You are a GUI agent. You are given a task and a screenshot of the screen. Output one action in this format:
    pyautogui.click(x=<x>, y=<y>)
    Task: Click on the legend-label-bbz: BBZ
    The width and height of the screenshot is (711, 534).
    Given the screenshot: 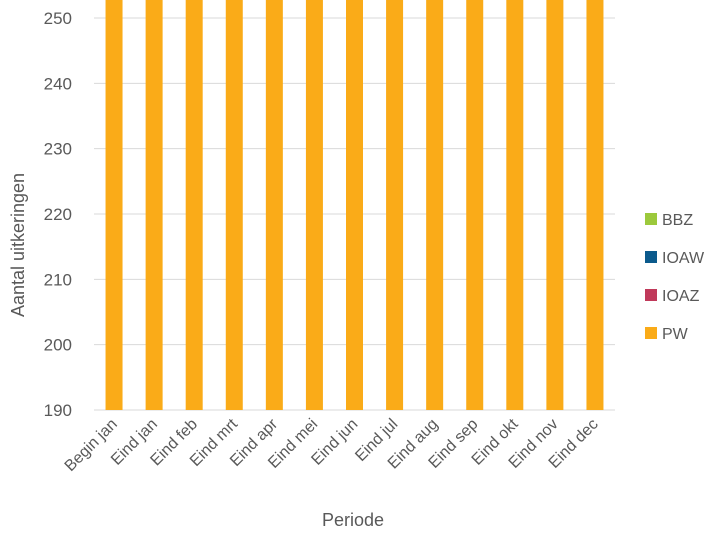 What is the action you would take?
    pyautogui.click(x=677, y=220)
    